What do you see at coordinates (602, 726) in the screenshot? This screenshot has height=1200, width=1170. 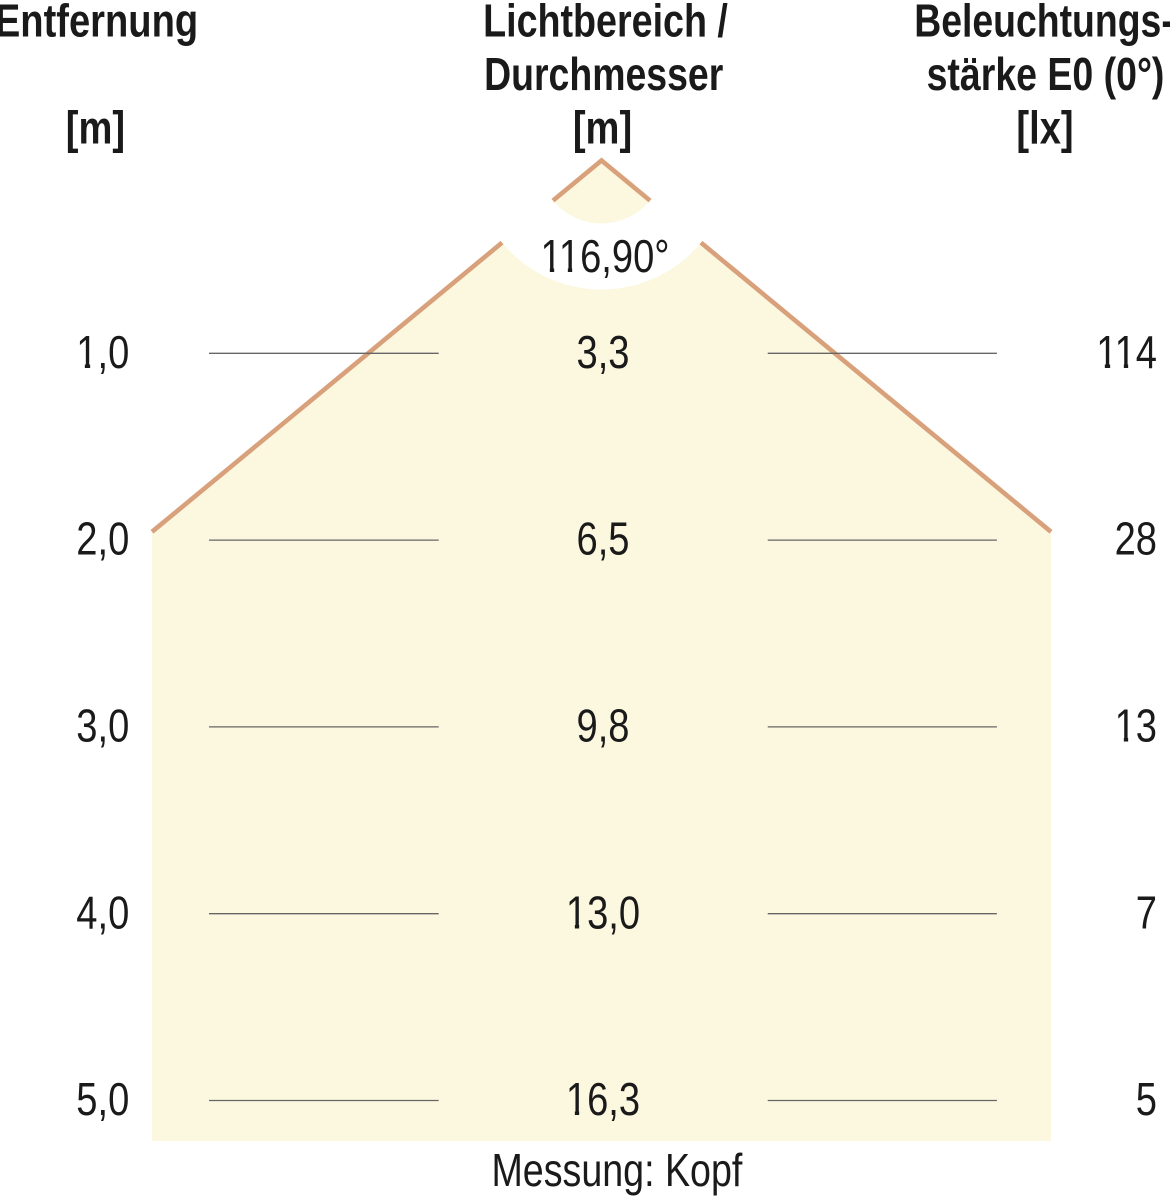 I see `svg-text: 9,8` at bounding box center [602, 726].